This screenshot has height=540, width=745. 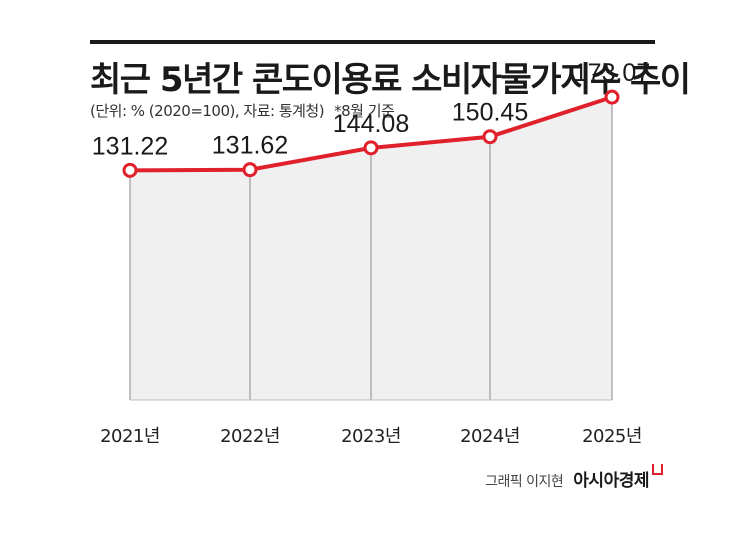 What do you see at coordinates (390, 80) in the screenshot?
I see `chart-title: 최근 5년간 콘도이용료 소비자물가지수 추이` at bounding box center [390, 80].